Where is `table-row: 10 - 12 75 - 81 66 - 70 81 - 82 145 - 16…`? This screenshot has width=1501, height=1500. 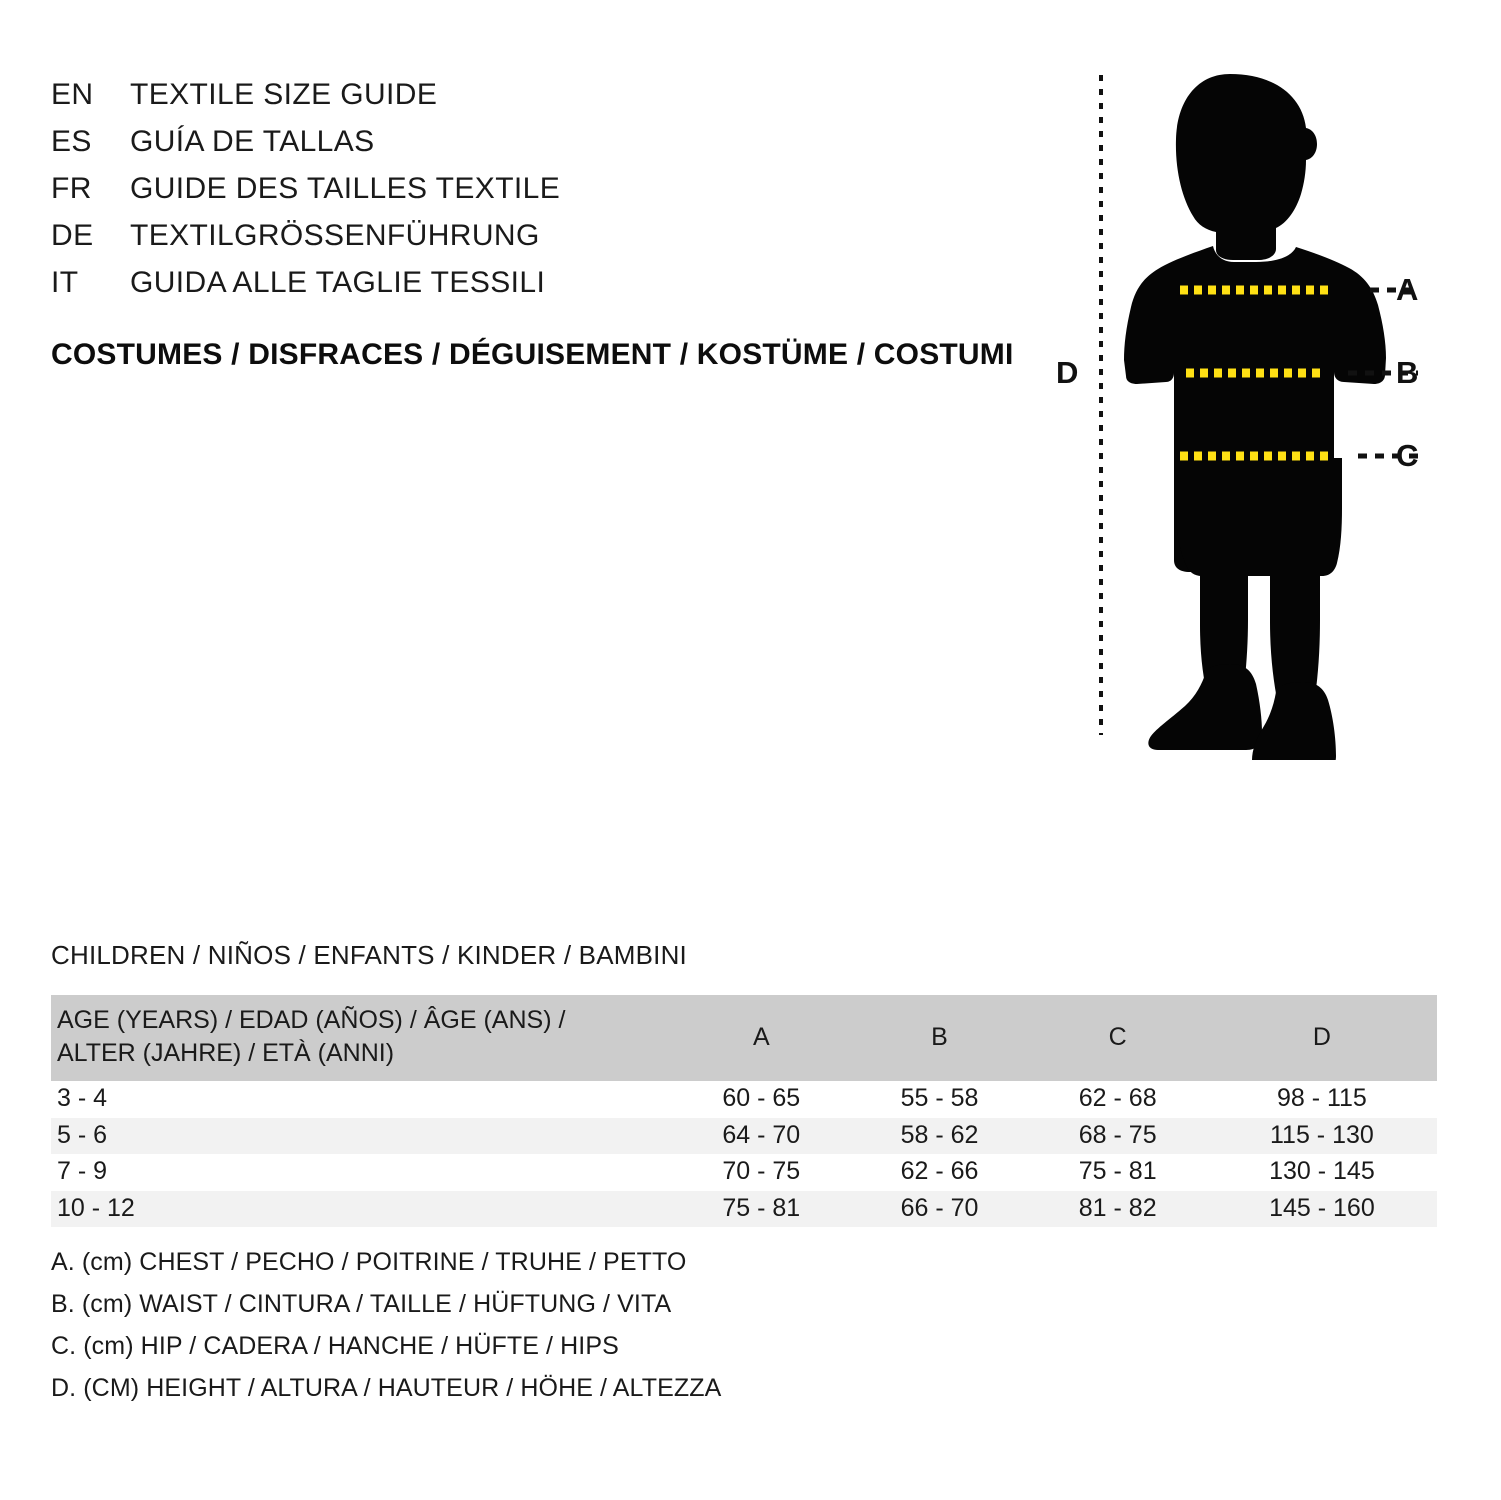
table-row: 10 - 12 75 - 81 66 - 70 81 - 82 145 - 16… is located at coordinates (744, 1208).